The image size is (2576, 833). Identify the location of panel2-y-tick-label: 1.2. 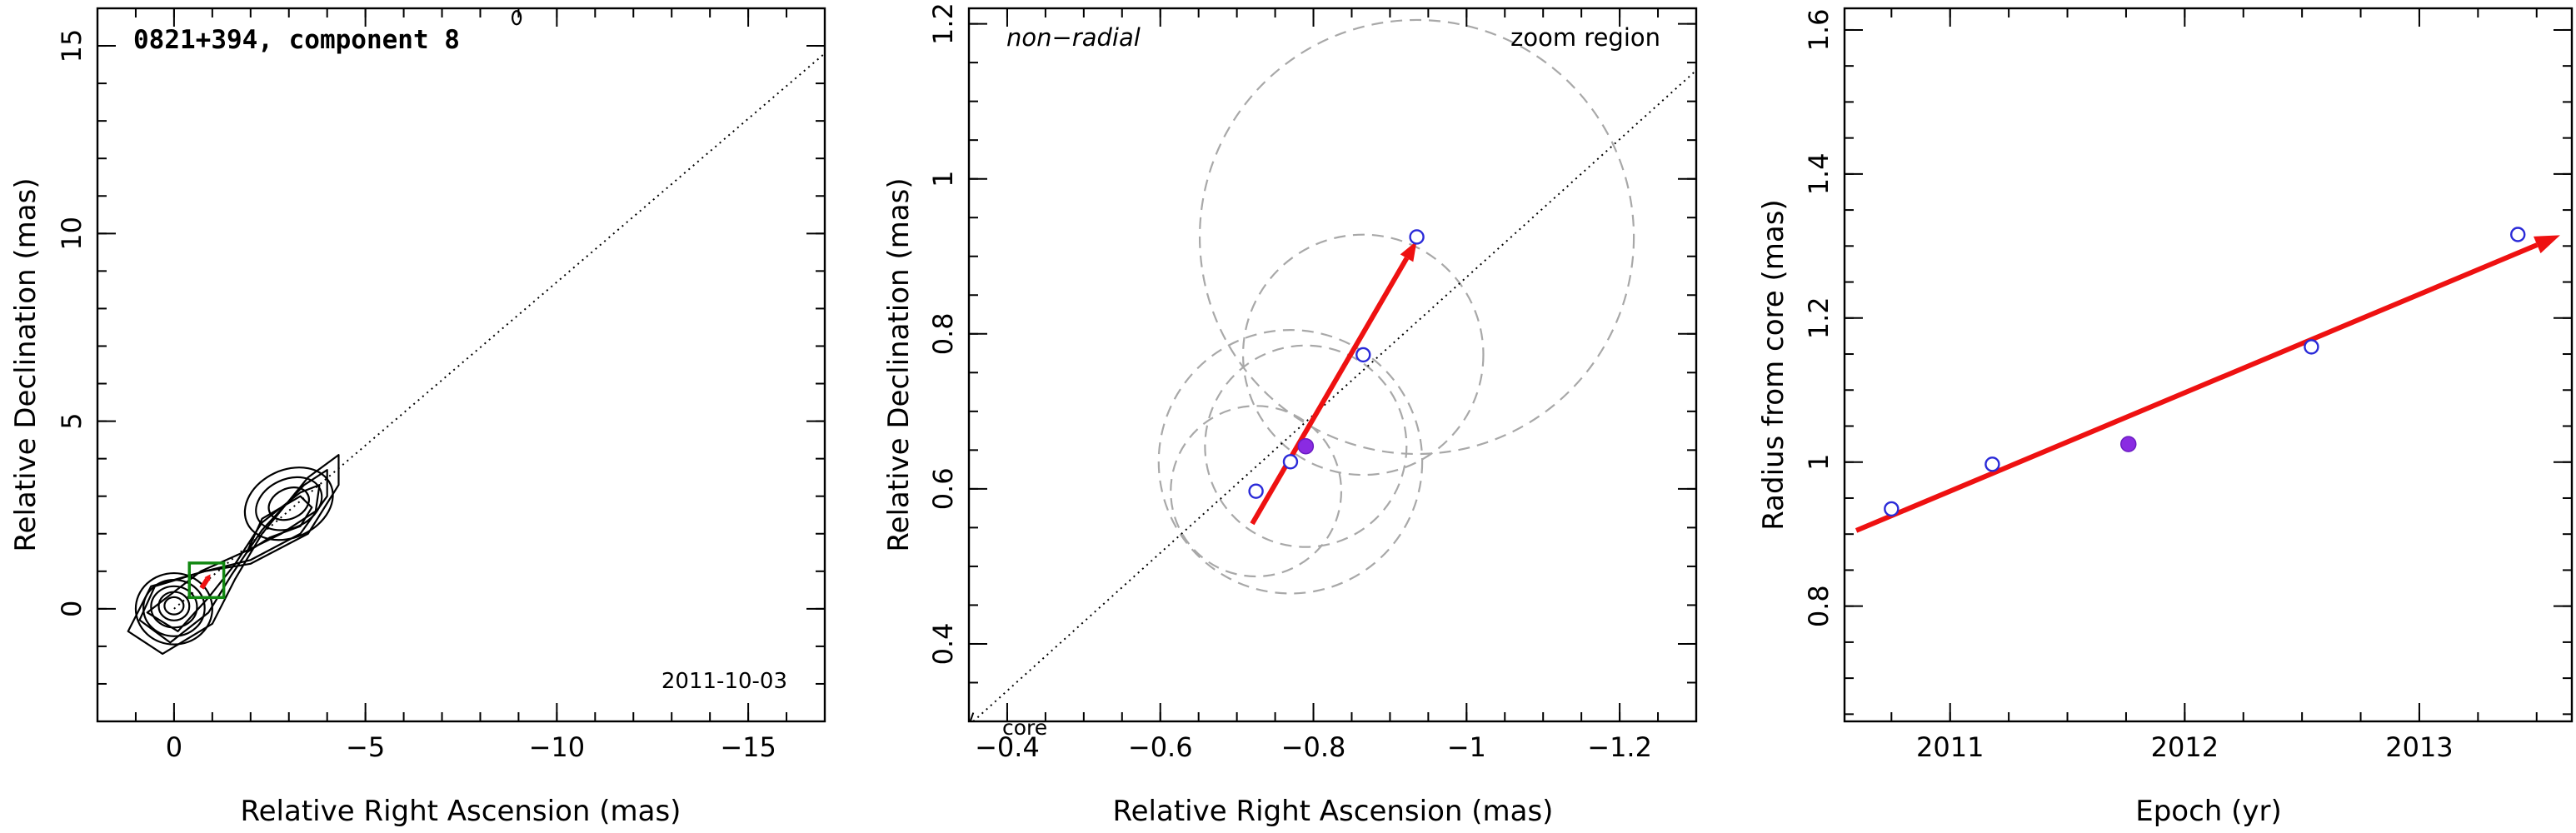
(943, 23).